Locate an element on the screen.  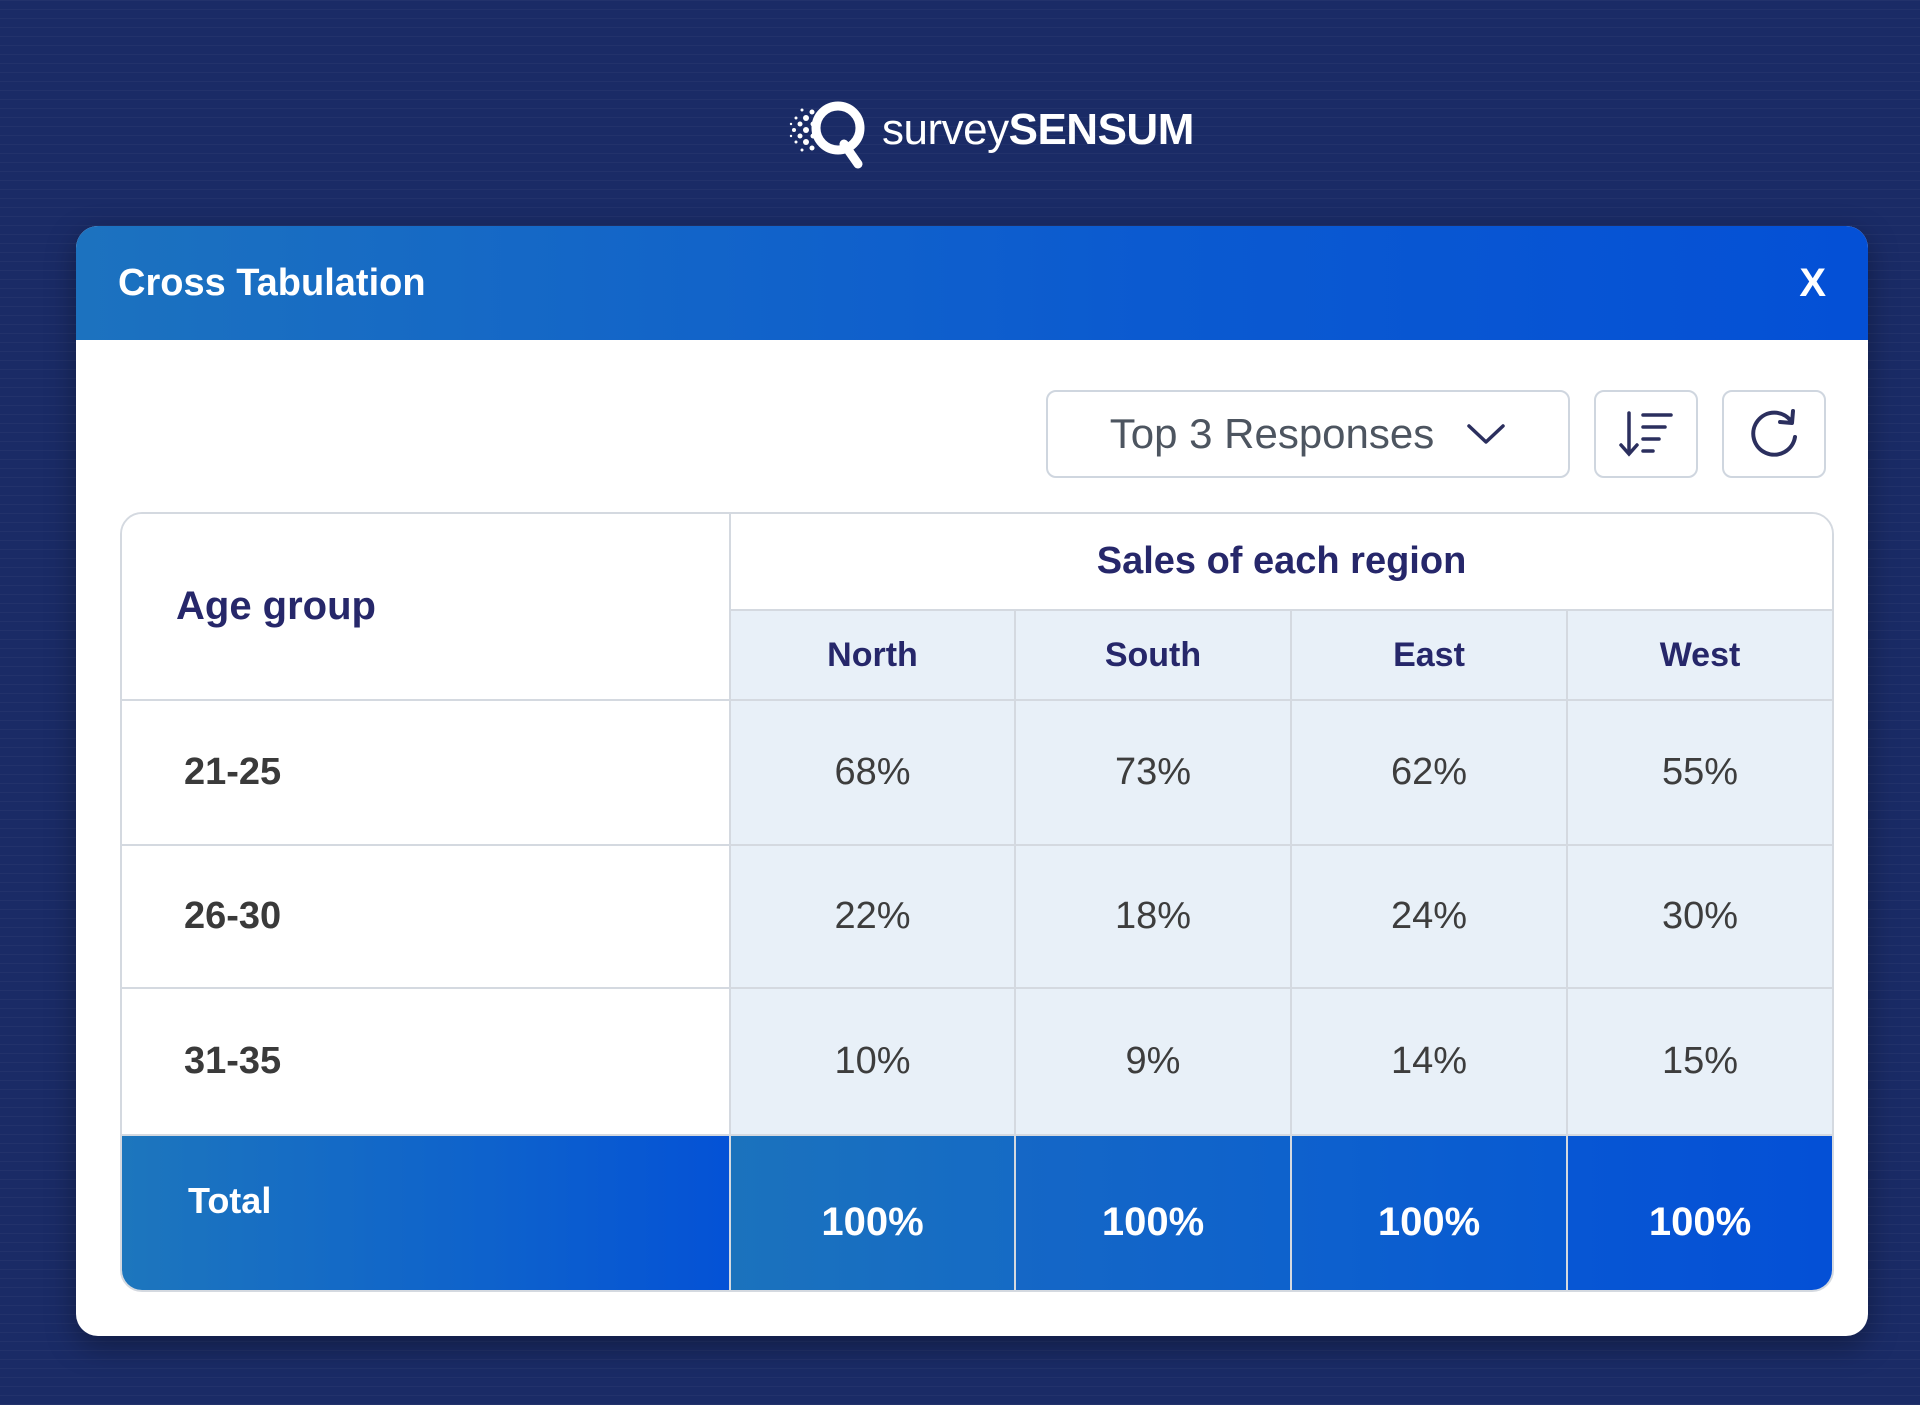
column-header-west: West is located at coordinates (1698, 655).